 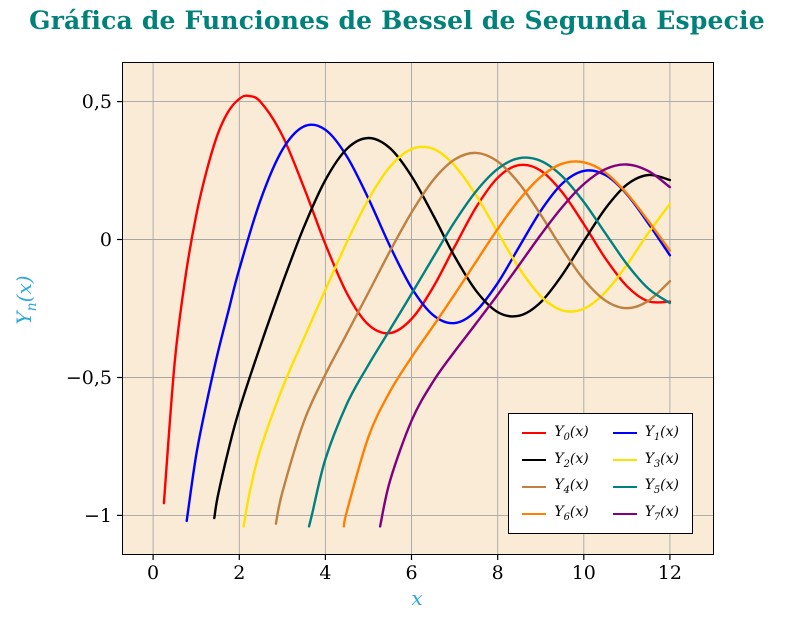 I want to click on legend-swatch-y4, so click(x=534, y=486).